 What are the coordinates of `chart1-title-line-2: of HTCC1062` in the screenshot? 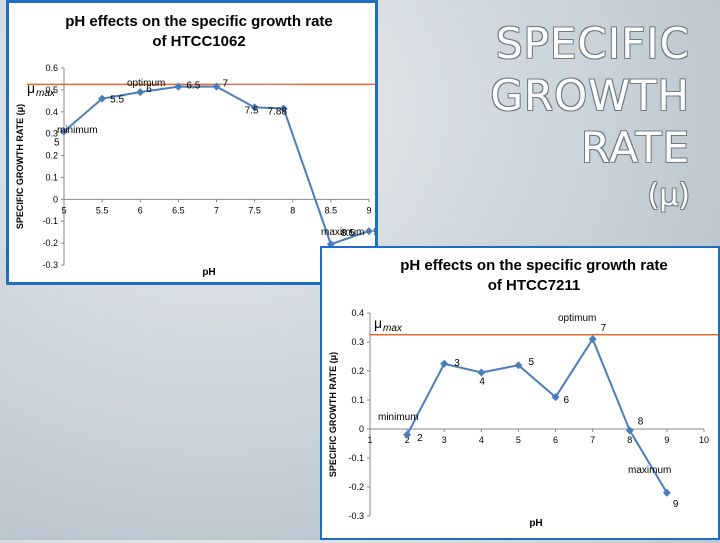 It's located at (198, 41).